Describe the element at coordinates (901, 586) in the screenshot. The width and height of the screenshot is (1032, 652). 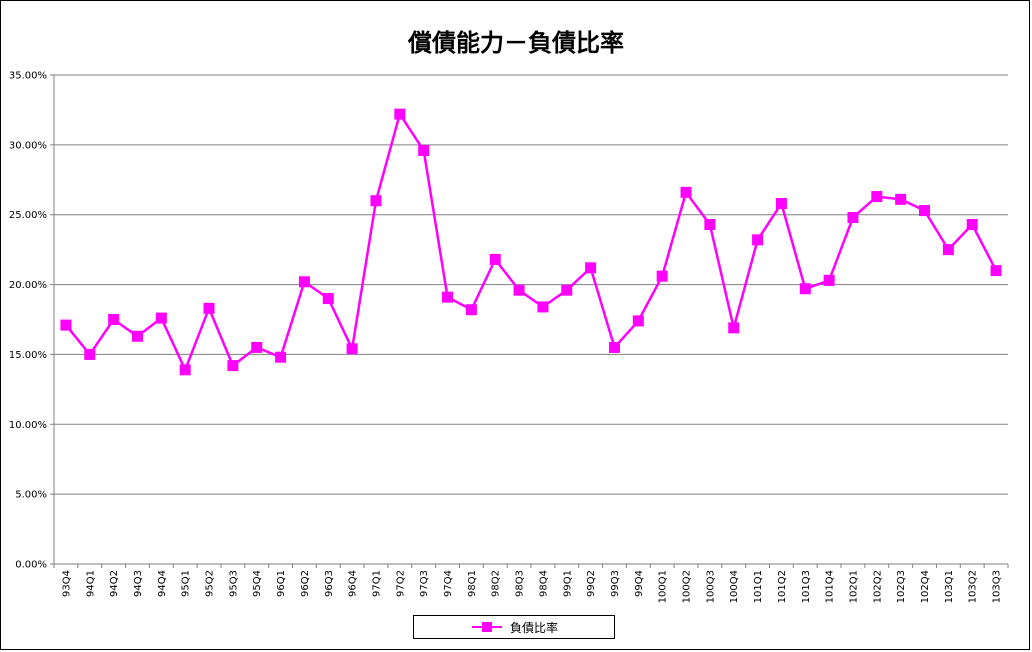
I see `x-tick-label: 102Q3` at that location.